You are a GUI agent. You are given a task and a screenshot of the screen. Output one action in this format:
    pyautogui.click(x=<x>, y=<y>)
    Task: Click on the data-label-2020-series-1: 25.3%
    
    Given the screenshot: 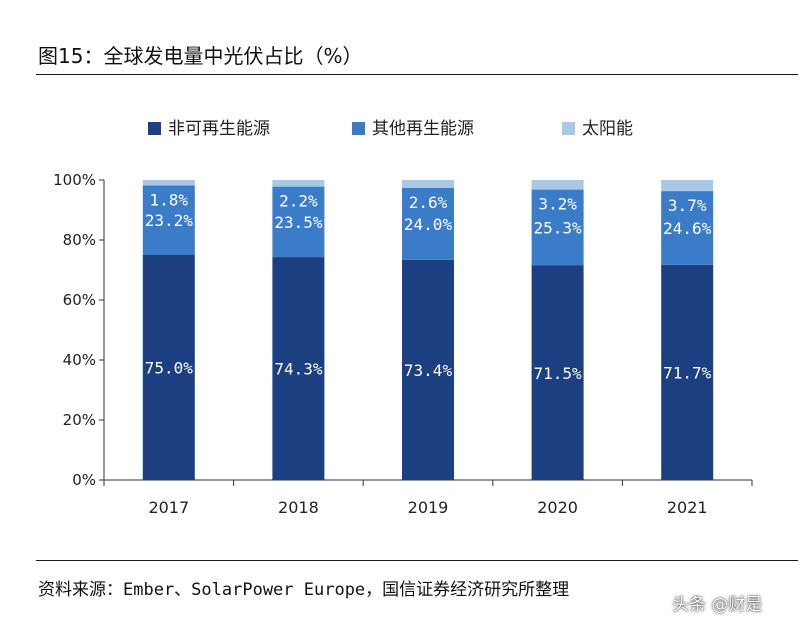 What is the action you would take?
    pyautogui.click(x=558, y=228)
    